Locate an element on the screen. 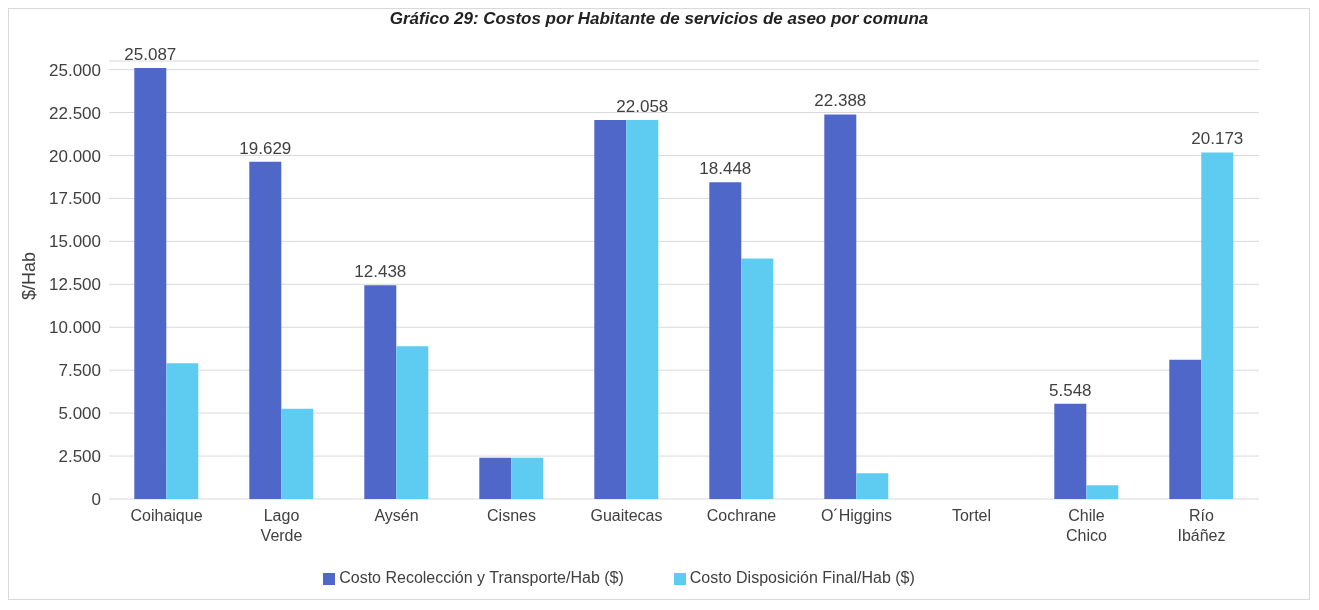  data-label: 12.438 is located at coordinates (380, 272).